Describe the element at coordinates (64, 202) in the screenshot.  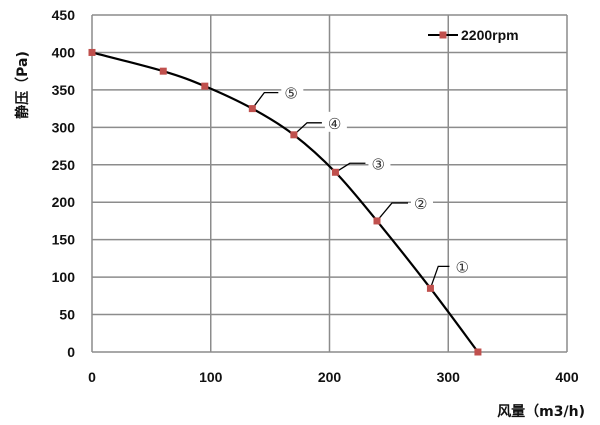
I see `y-tick-label: 200` at that location.